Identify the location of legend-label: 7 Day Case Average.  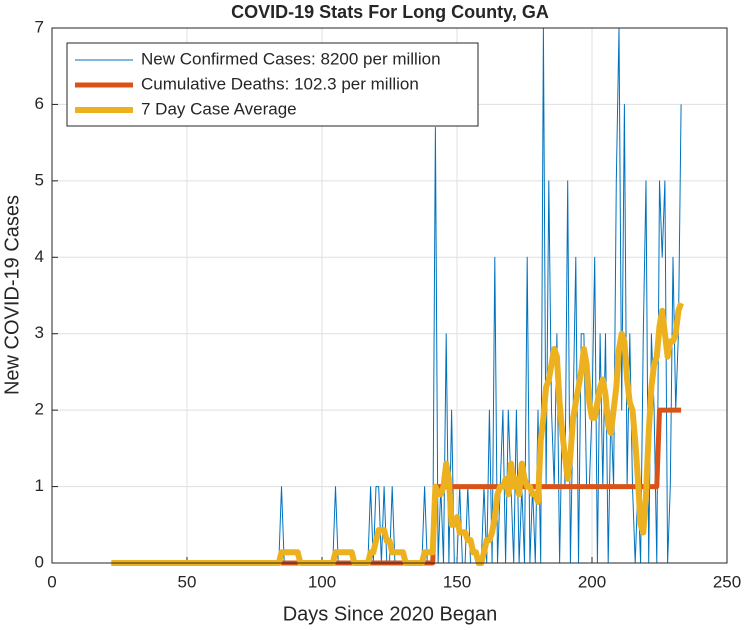
(219, 108).